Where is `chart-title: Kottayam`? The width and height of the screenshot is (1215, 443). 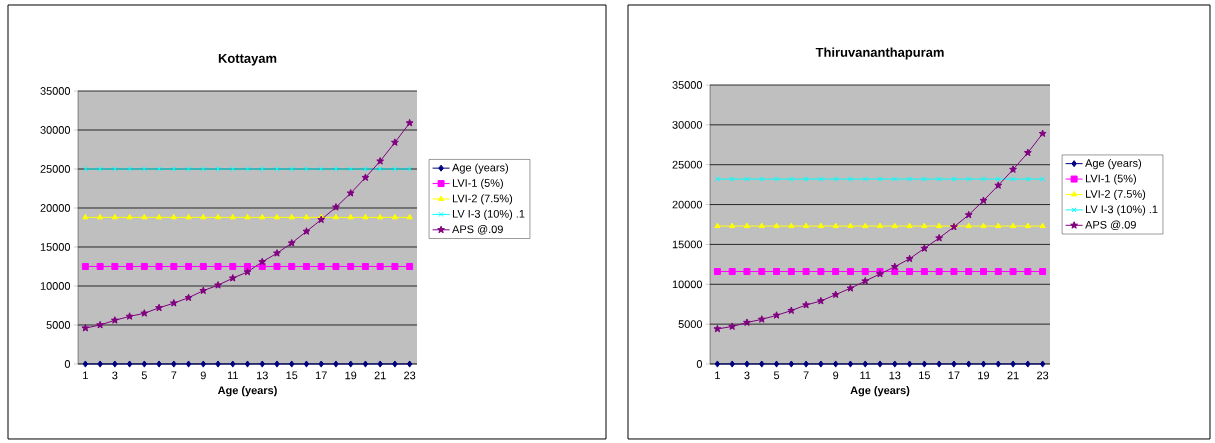 chart-title: Kottayam is located at coordinates (247, 59).